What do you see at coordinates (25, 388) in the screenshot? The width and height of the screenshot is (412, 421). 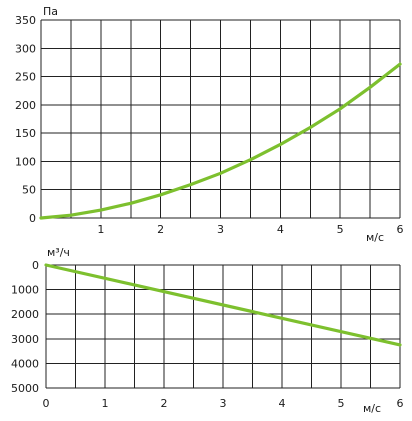 I see `y-tick-label: 5000` at bounding box center [25, 388].